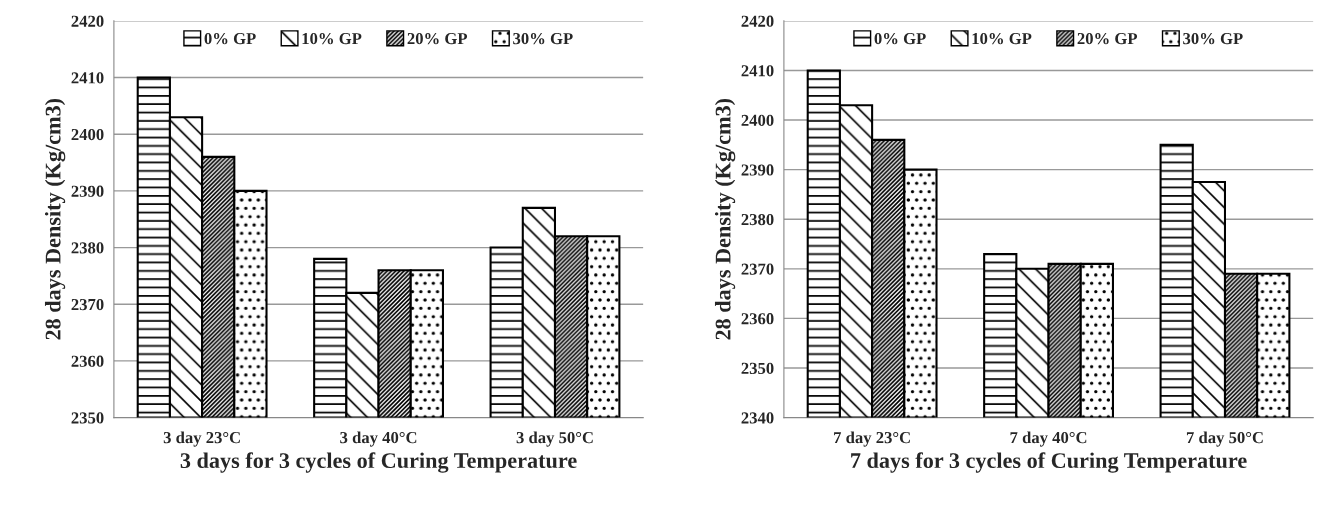  I want to click on x-tick-label: 7 day 40°C, so click(1048, 439).